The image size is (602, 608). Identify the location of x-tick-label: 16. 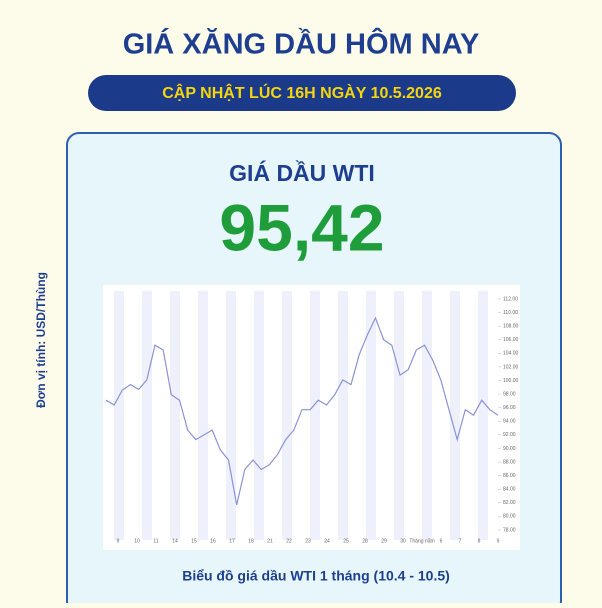
(213, 541).